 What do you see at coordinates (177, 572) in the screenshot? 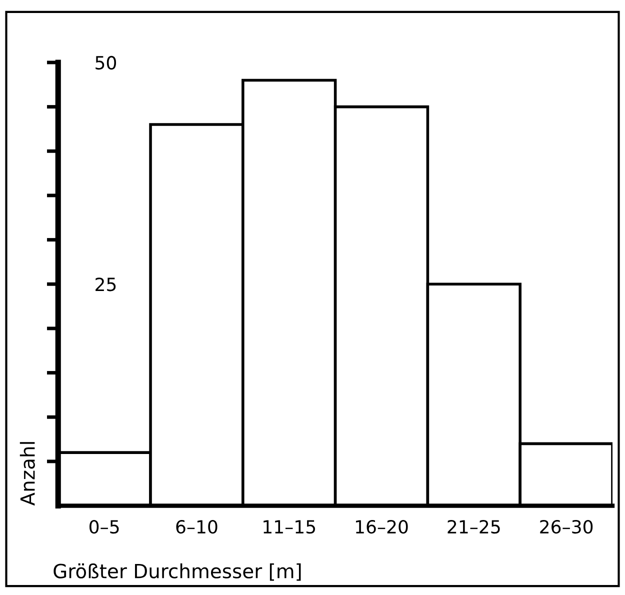
I see `x-axis-title: Größter Durchmesser [m]` at bounding box center [177, 572].